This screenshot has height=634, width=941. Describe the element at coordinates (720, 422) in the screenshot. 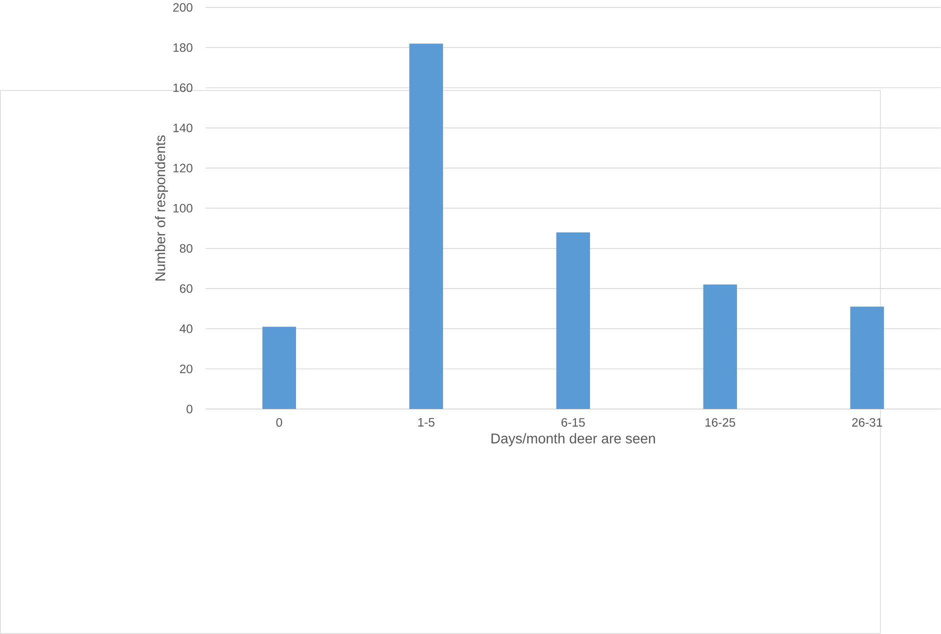

I see `x-tick-label: 16-25` at that location.